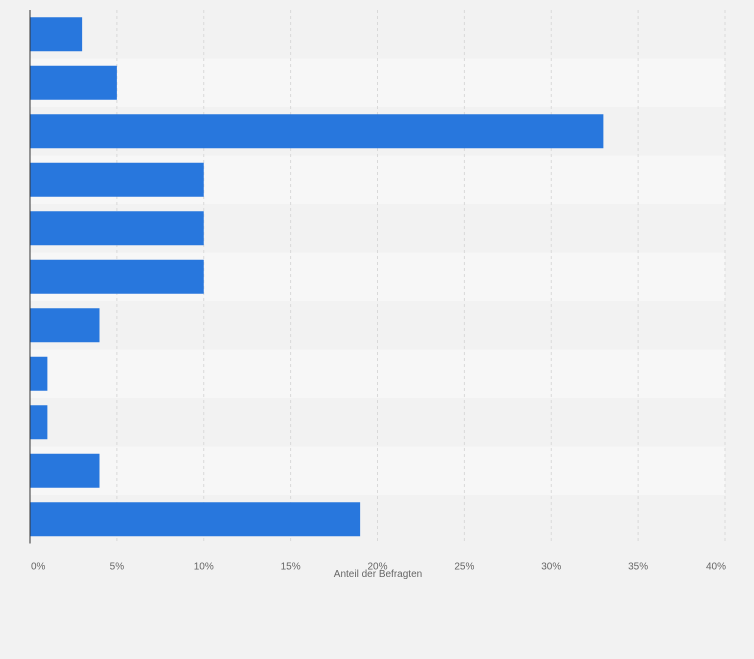 The width and height of the screenshot is (754, 659). I want to click on x-tick-label: 10%, so click(204, 567).